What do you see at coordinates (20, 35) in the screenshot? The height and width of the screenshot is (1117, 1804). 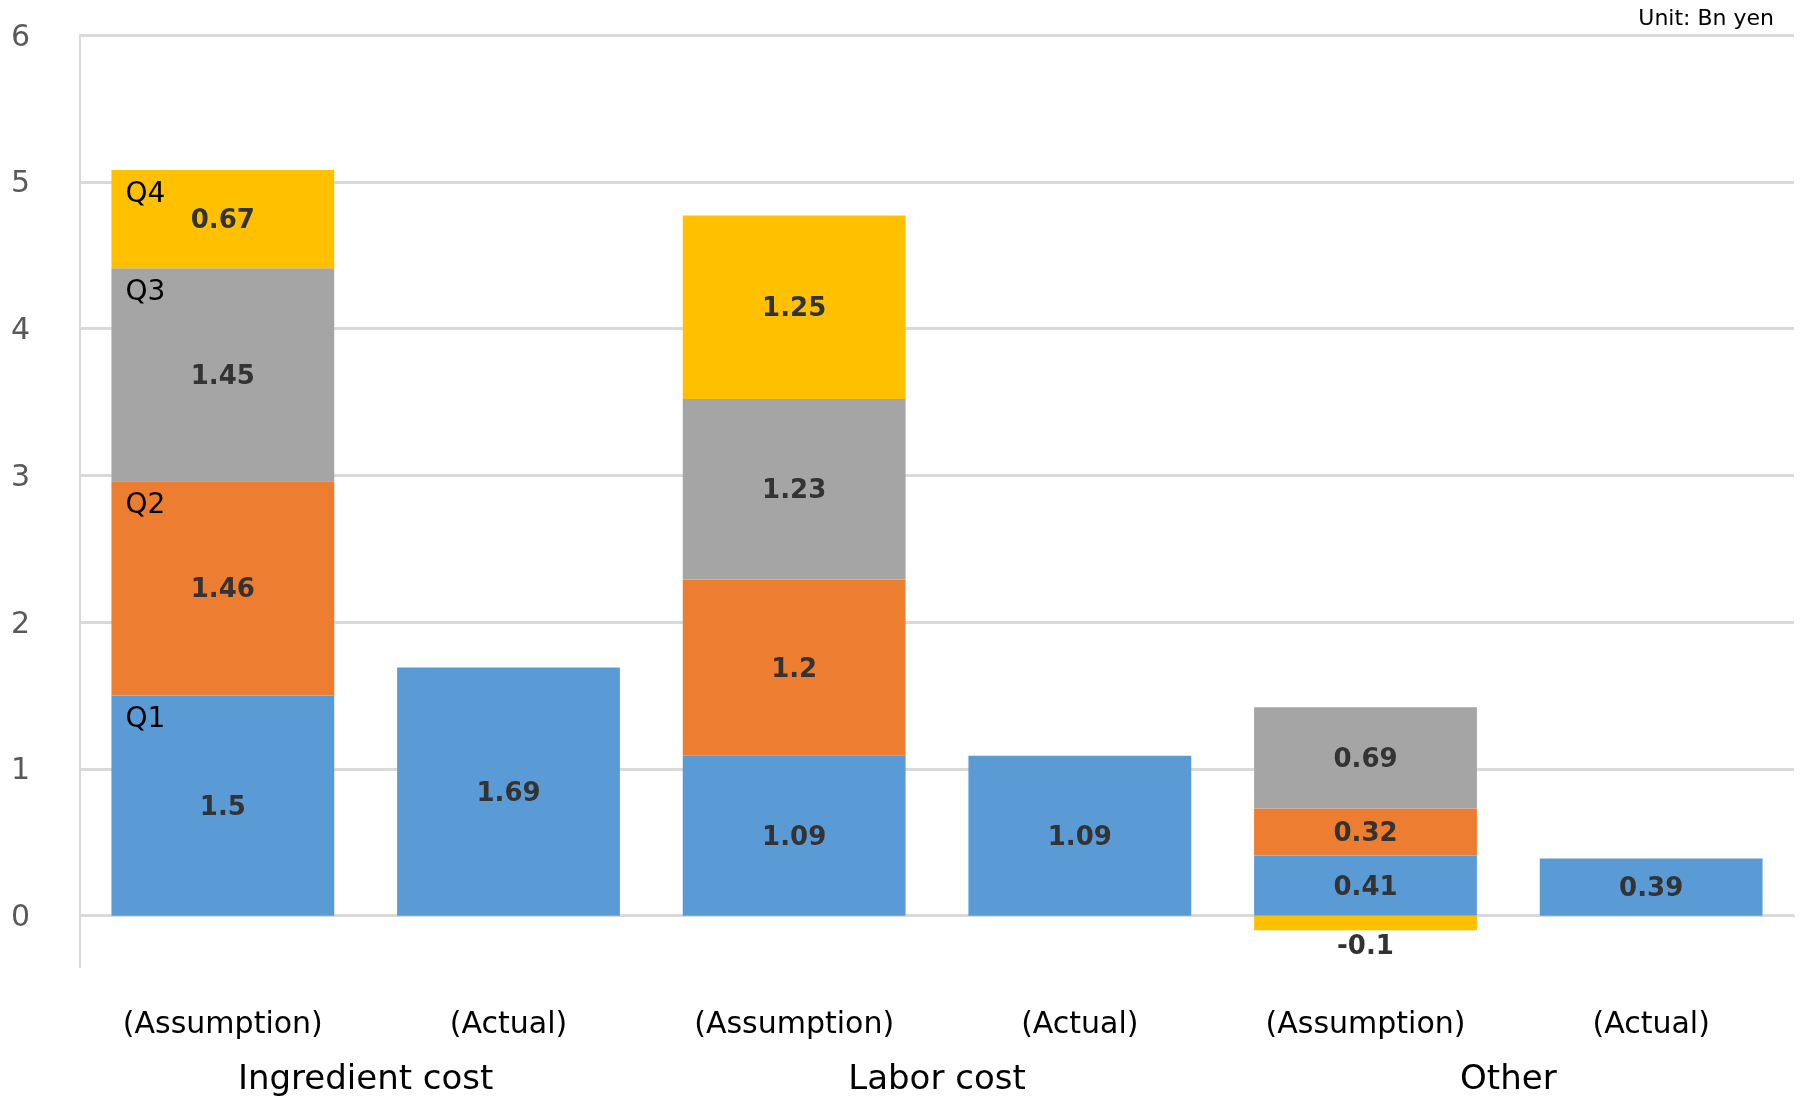 I see `y-tick-label: 6` at bounding box center [20, 35].